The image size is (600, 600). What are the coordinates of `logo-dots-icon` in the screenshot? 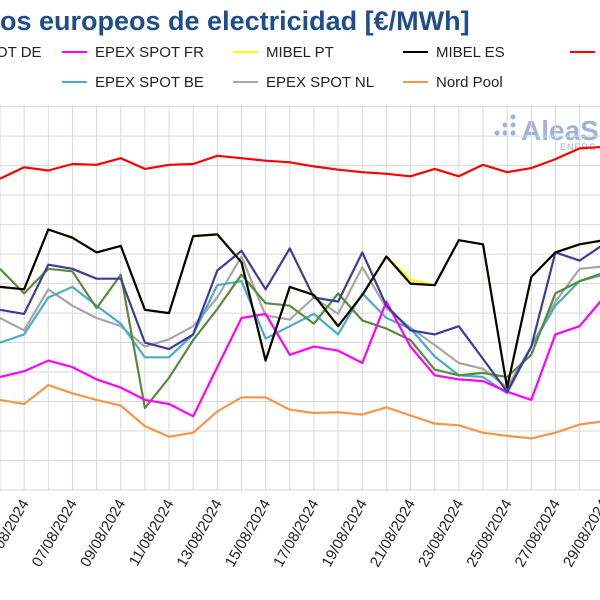 It's located at (505, 125).